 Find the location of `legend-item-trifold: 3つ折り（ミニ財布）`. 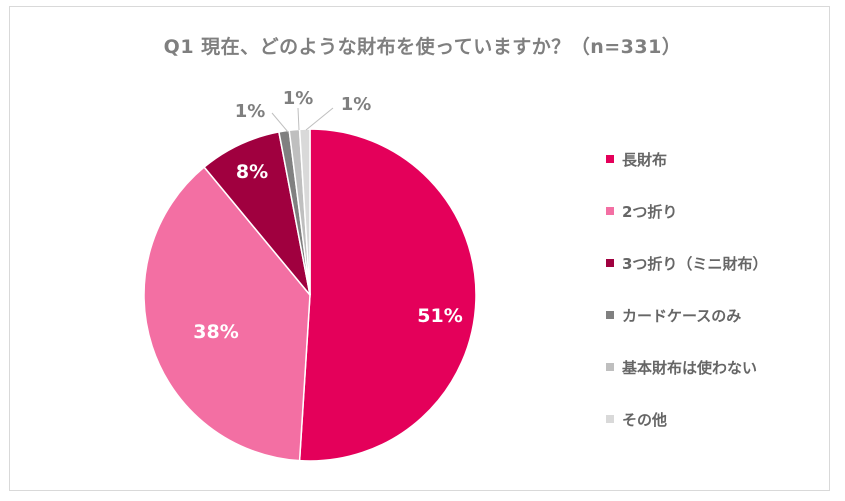

legend-item-trifold: 3つ折り（ミニ財布） is located at coordinates (686, 263).